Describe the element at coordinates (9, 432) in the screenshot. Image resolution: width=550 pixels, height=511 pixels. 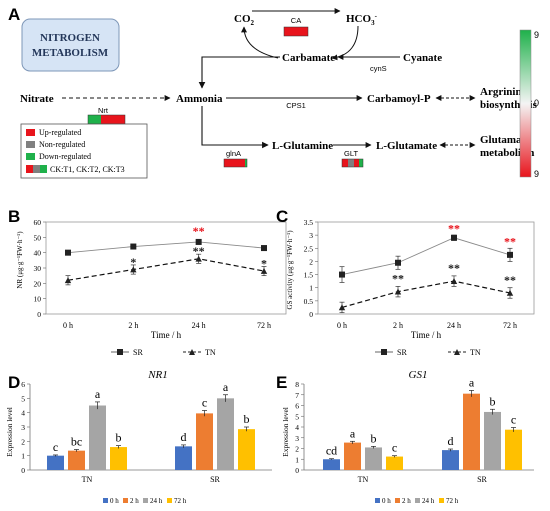
I see `chart-d-ylabel: Expression level` at that location.